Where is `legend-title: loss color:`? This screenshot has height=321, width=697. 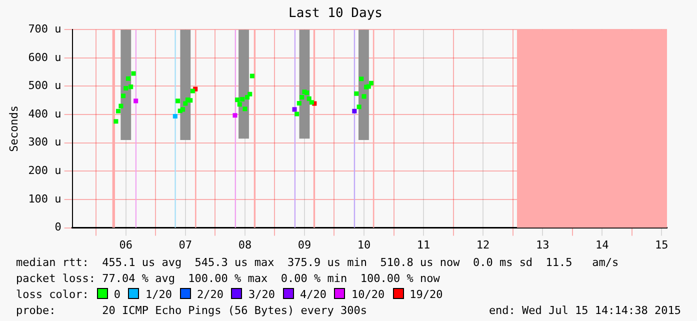 legend-title: loss color: is located at coordinates (52, 294).